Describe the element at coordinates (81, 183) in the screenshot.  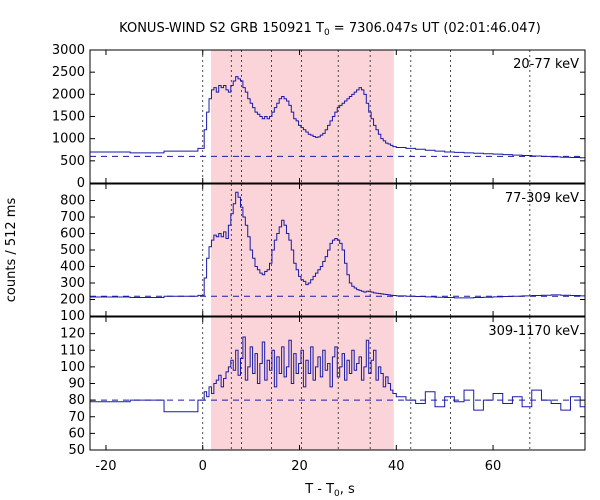
I see `y-tick-label: 0` at that location.